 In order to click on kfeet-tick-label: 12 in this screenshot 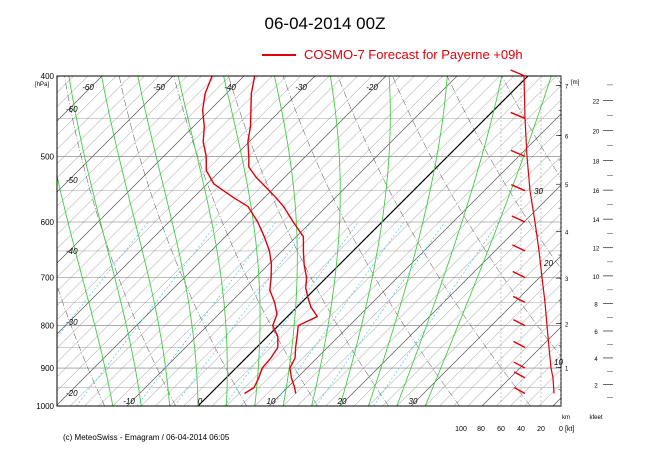, I will do `click(596, 250)`.